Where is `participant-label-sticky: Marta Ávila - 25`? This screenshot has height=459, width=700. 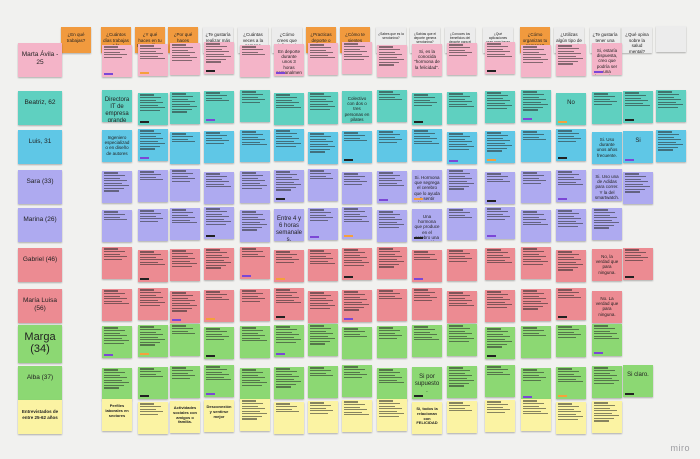
participant-label-sticky: Marta Ávila - 25 is located at coordinates (40, 60).